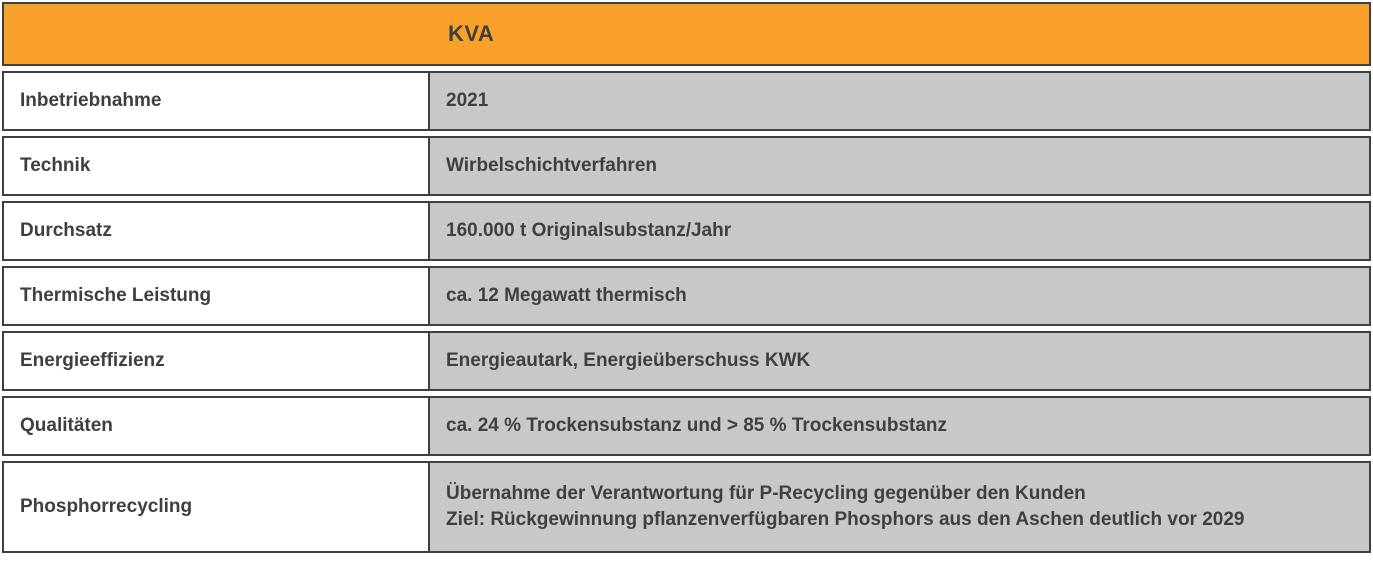 This screenshot has width=1373, height=564. I want to click on row-value: 160.000 t Originalsubstanz/Jahr, so click(899, 231).